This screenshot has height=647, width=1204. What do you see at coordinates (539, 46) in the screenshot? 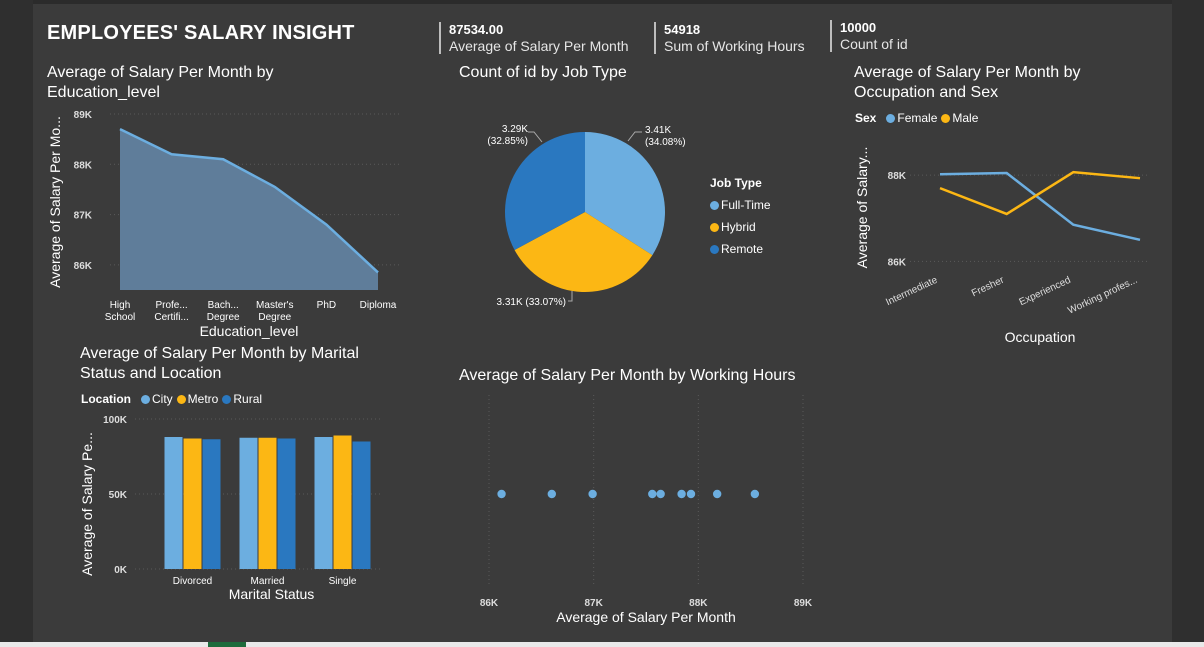
I see `kpi-label: Average of Salary Per Month` at bounding box center [539, 46].